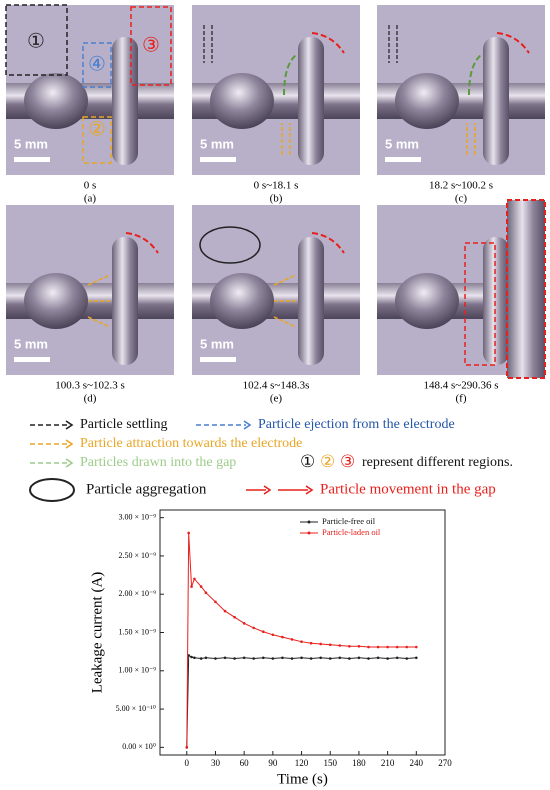 The height and width of the screenshot is (790, 550). What do you see at coordinates (461, 186) in the screenshot?
I see `panel-time: 18.2 s~100.2 s` at bounding box center [461, 186].